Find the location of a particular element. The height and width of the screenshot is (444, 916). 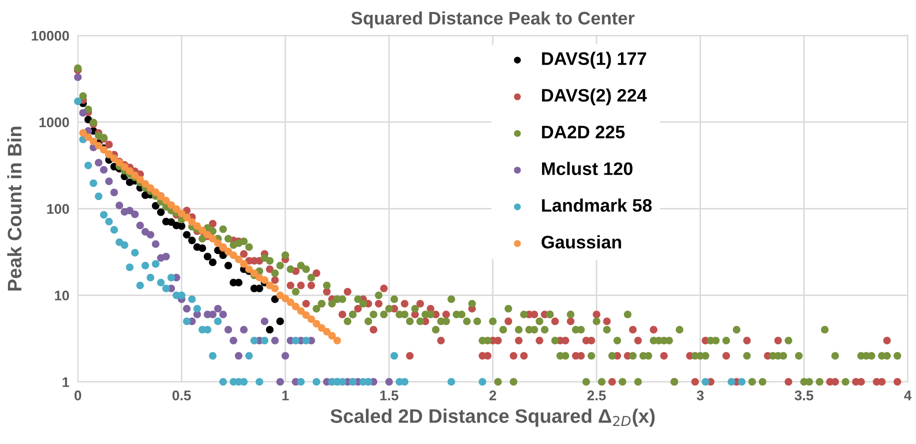

legend-label: DAVS(1) 177 is located at coordinates (594, 60).